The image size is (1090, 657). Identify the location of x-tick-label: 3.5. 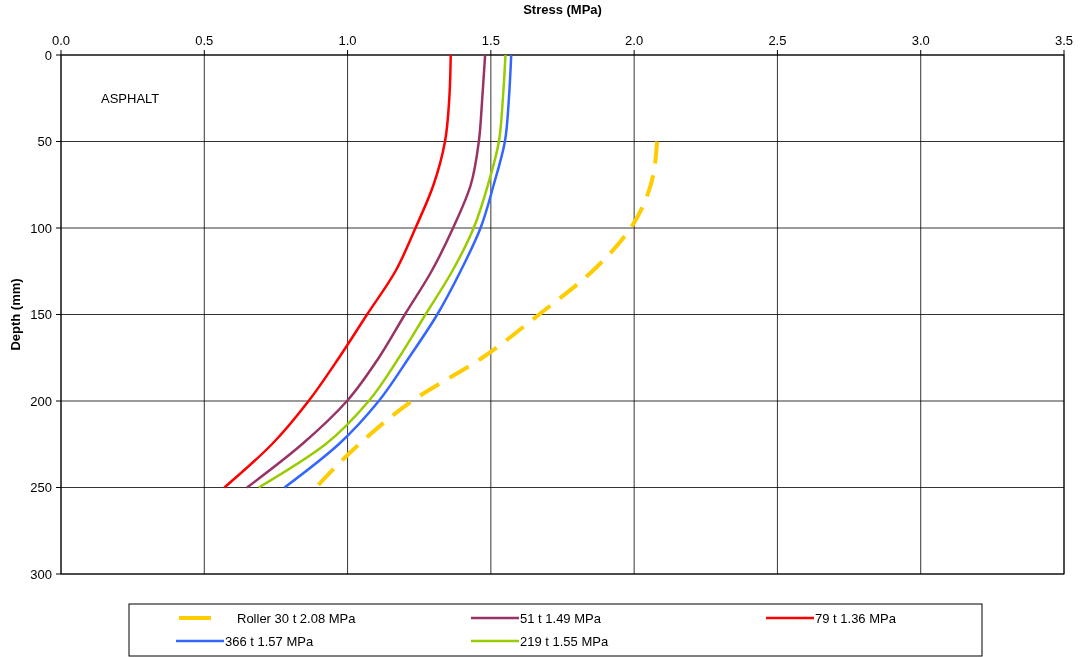
(1064, 40).